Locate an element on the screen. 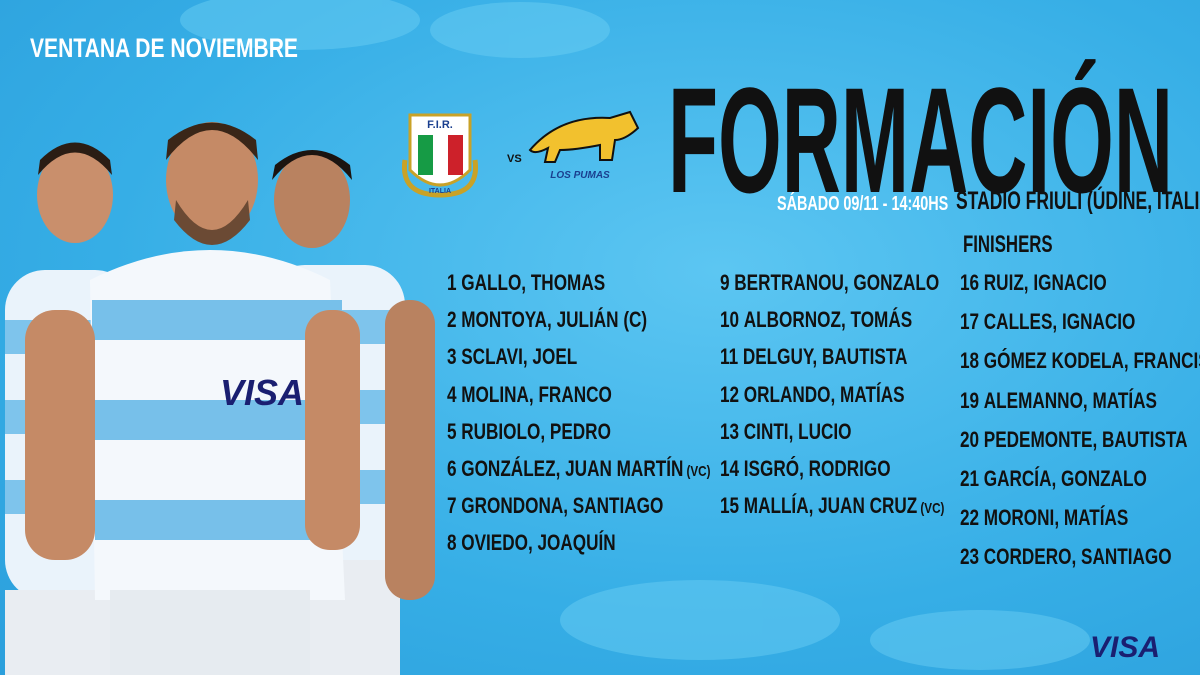 The height and width of the screenshot is (675, 1200). jersey-sponsor: VISA is located at coordinates (262, 392).